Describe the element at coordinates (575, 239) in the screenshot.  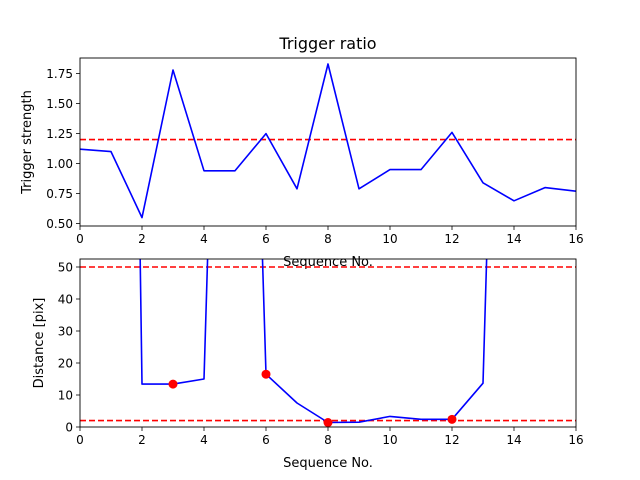
I see `x-tick-label-top: 16` at that location.